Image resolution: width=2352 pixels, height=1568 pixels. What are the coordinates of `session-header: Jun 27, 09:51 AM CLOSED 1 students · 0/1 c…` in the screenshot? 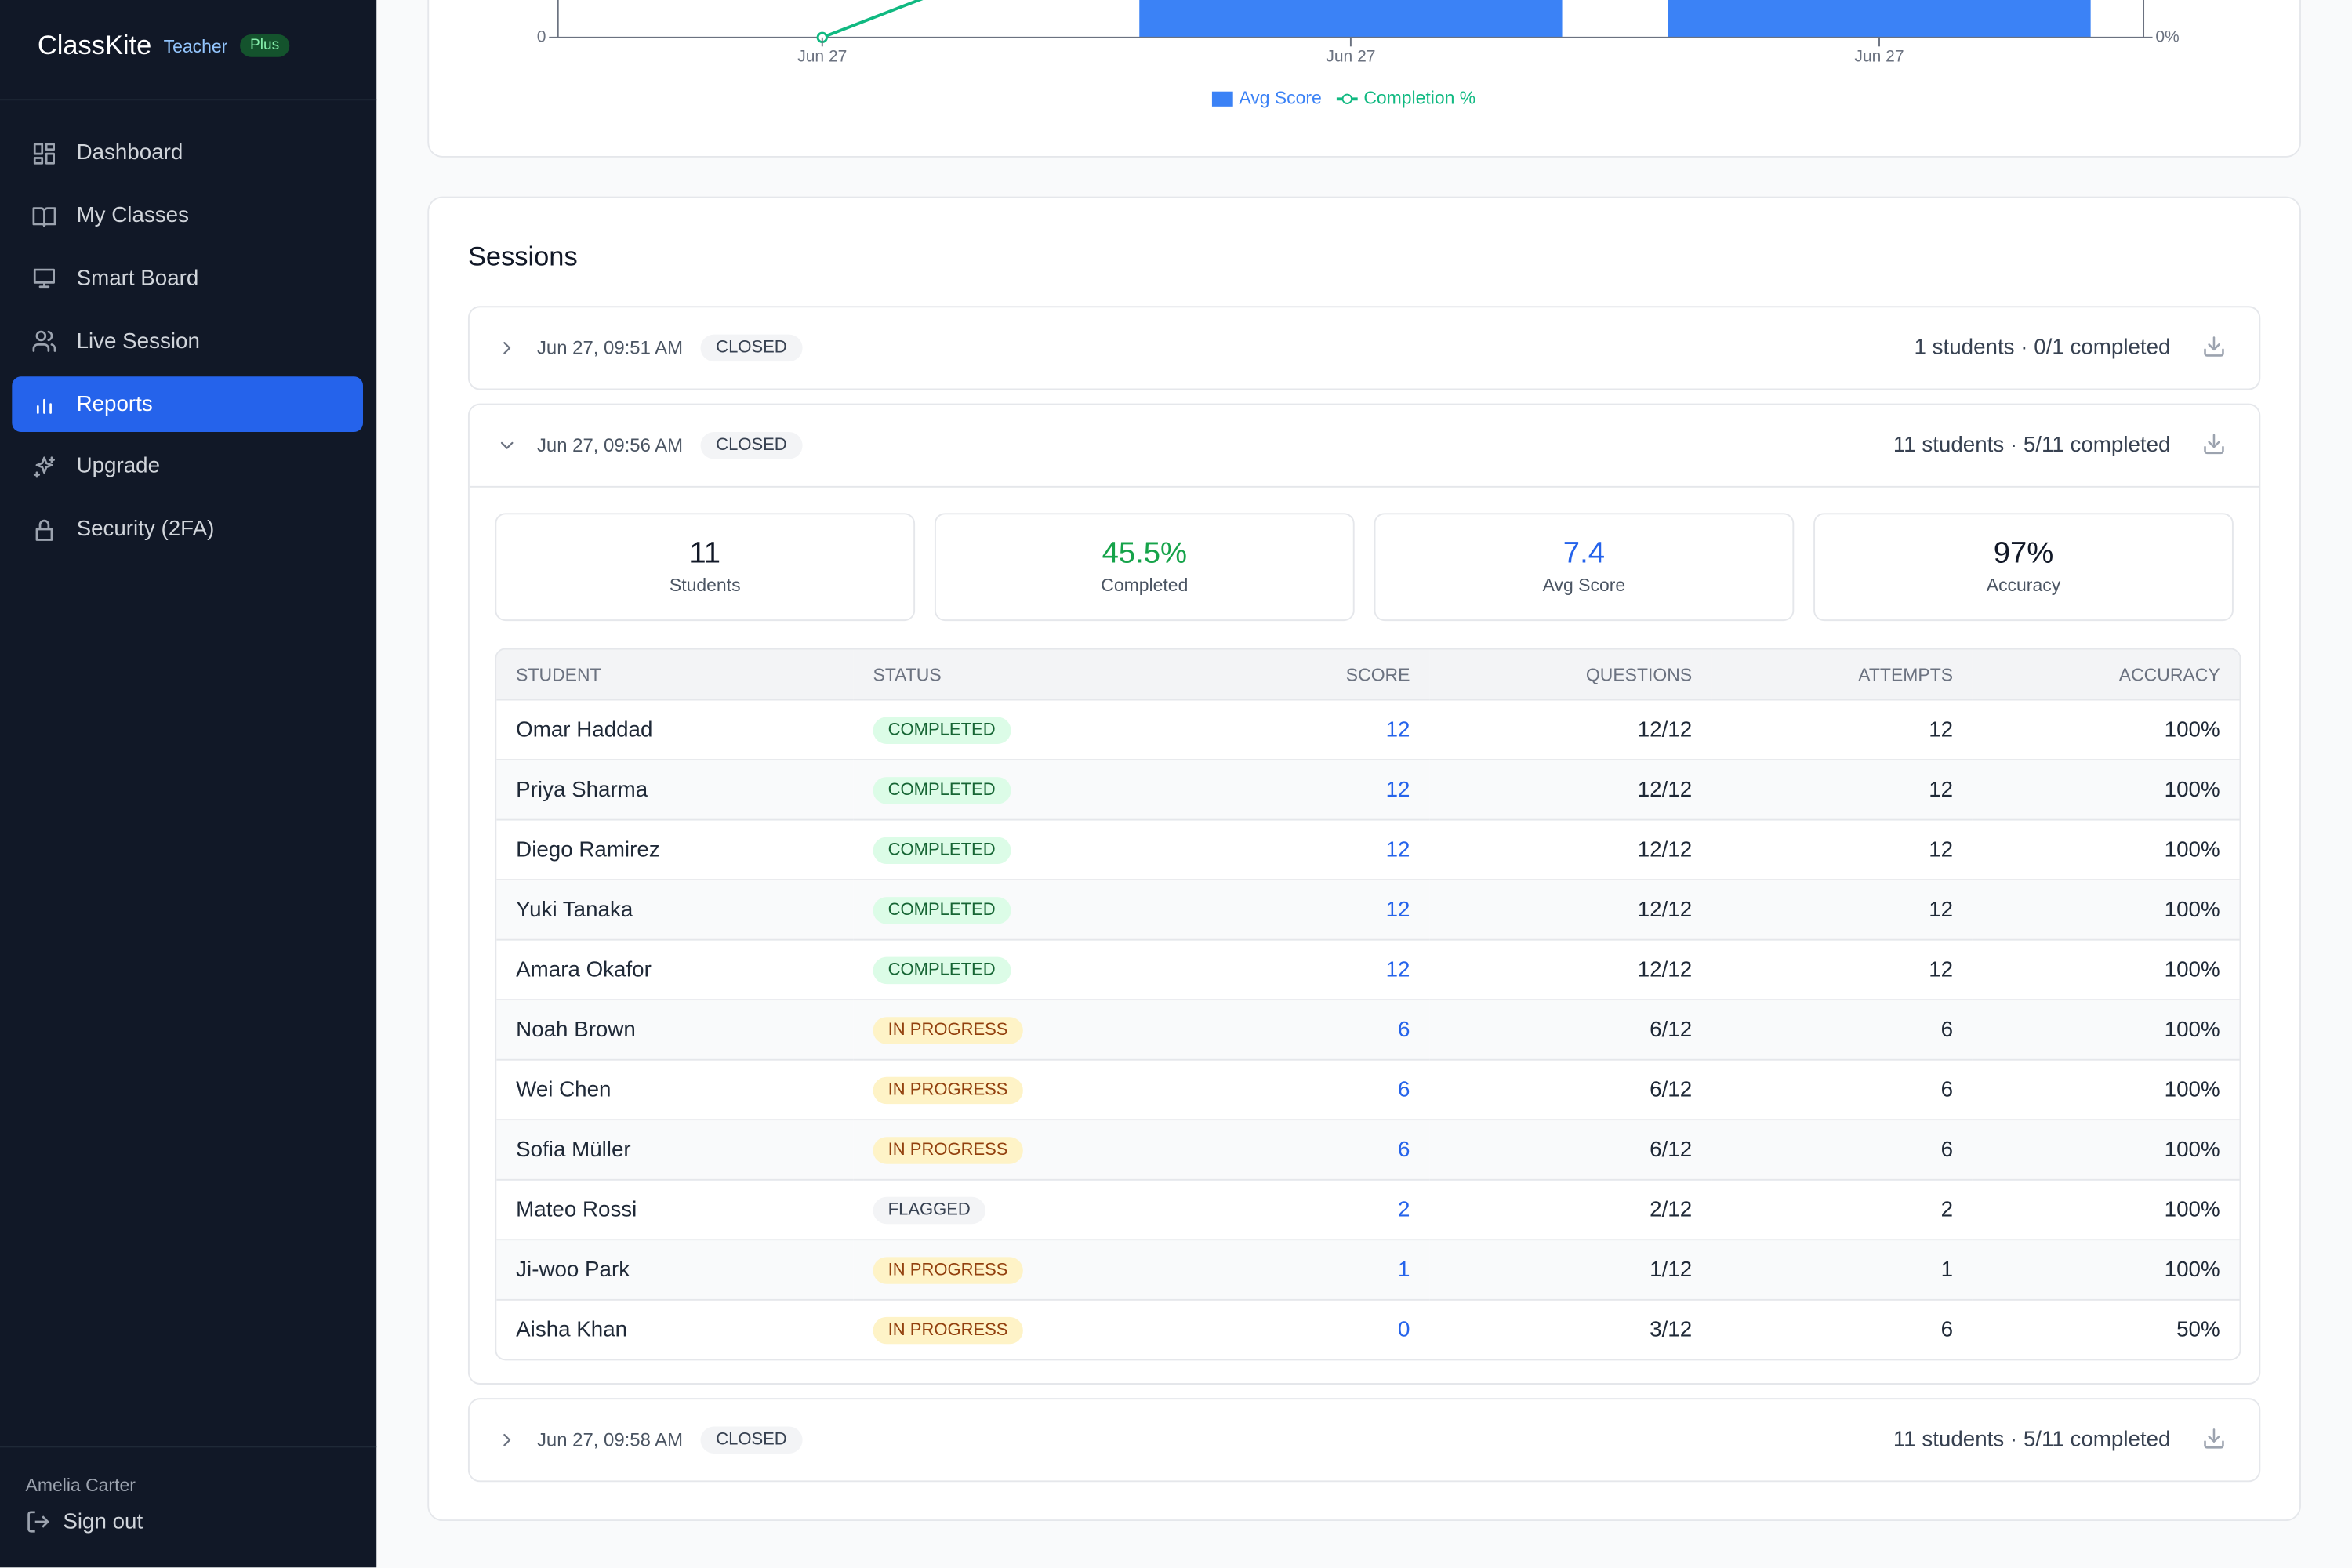 It's located at (1364, 347).